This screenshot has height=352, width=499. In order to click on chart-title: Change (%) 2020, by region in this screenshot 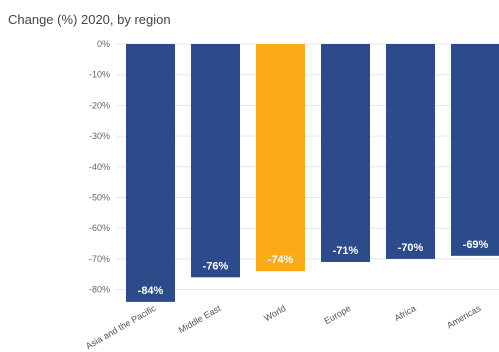, I will do `click(89, 19)`.